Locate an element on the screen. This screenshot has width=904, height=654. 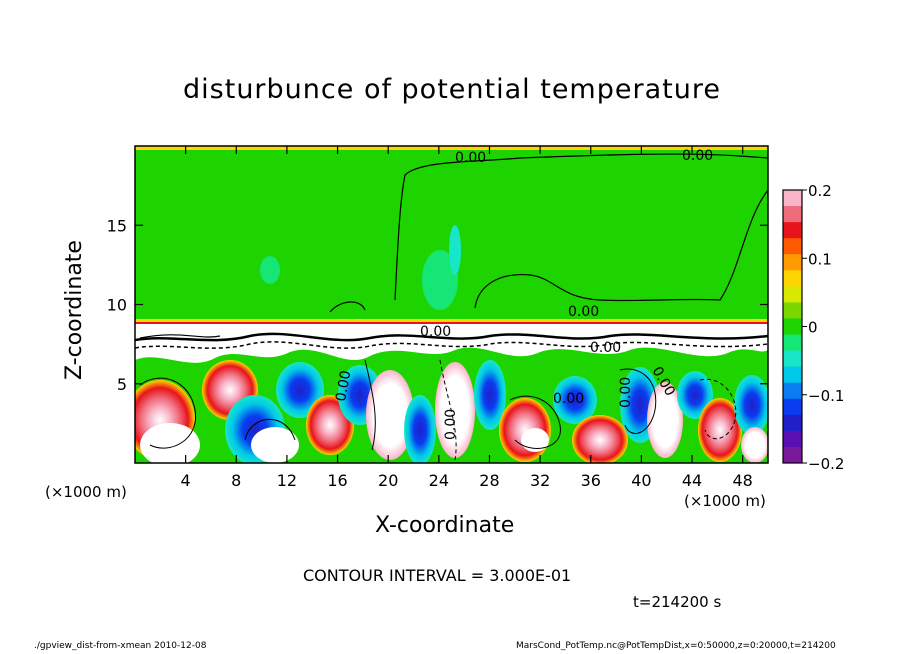
x-tick-label: 16 is located at coordinates (337, 480).